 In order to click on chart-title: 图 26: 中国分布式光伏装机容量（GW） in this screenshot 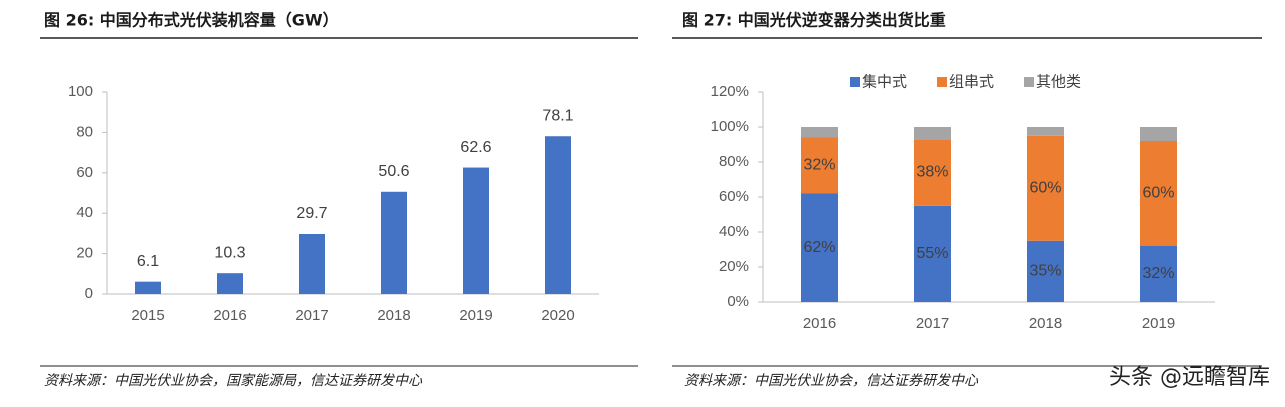, I will do `click(191, 20)`.